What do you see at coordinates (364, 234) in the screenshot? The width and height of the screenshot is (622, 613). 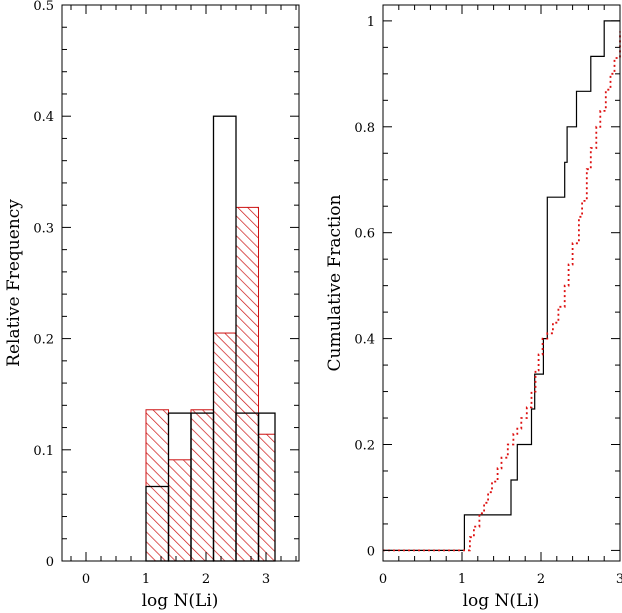 I see `cumulative-y-tick-label: 0.6` at bounding box center [364, 234].